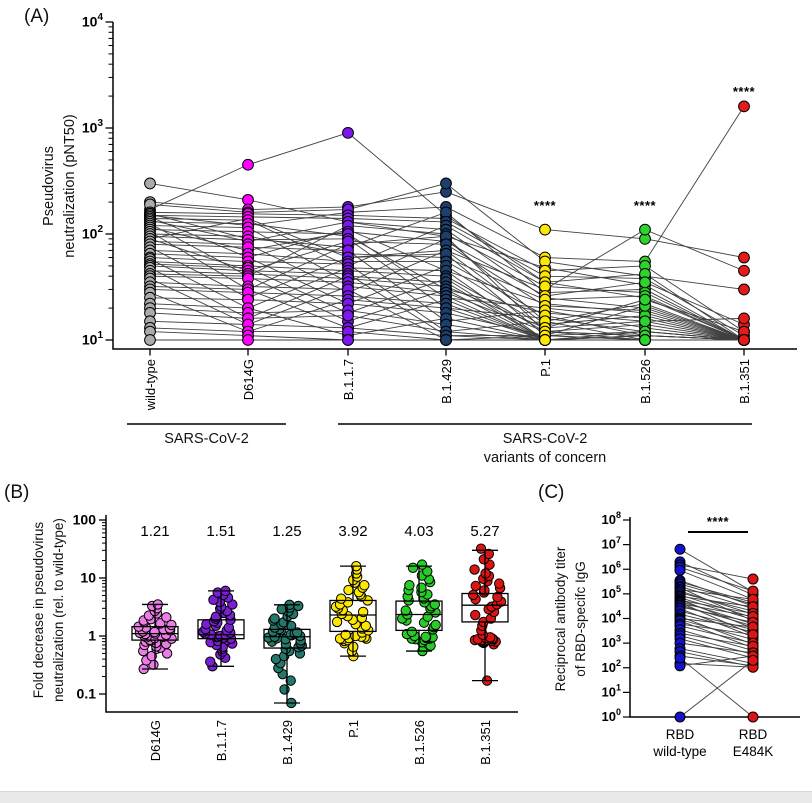 The width and height of the screenshot is (812, 803). Describe the element at coordinates (418, 531) in the screenshot. I see `mean-fold-label: 4.03` at that location.